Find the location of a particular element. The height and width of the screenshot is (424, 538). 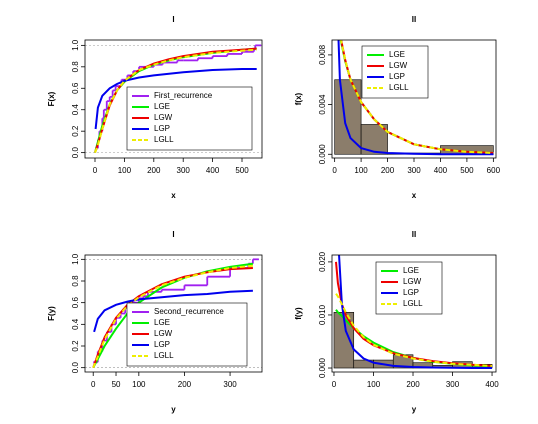

y-axis-label: f(x) is located at coordinates (298, 98).